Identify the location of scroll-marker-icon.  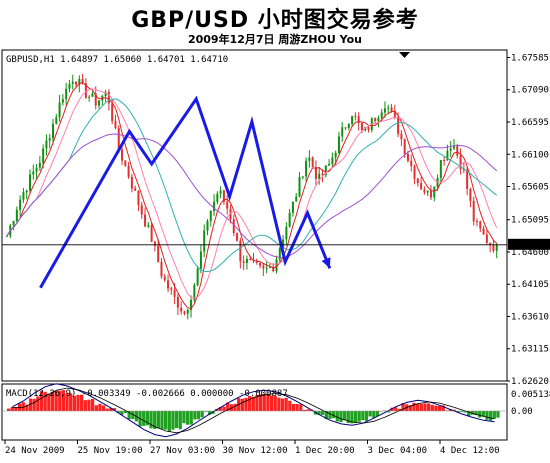
(404, 55).